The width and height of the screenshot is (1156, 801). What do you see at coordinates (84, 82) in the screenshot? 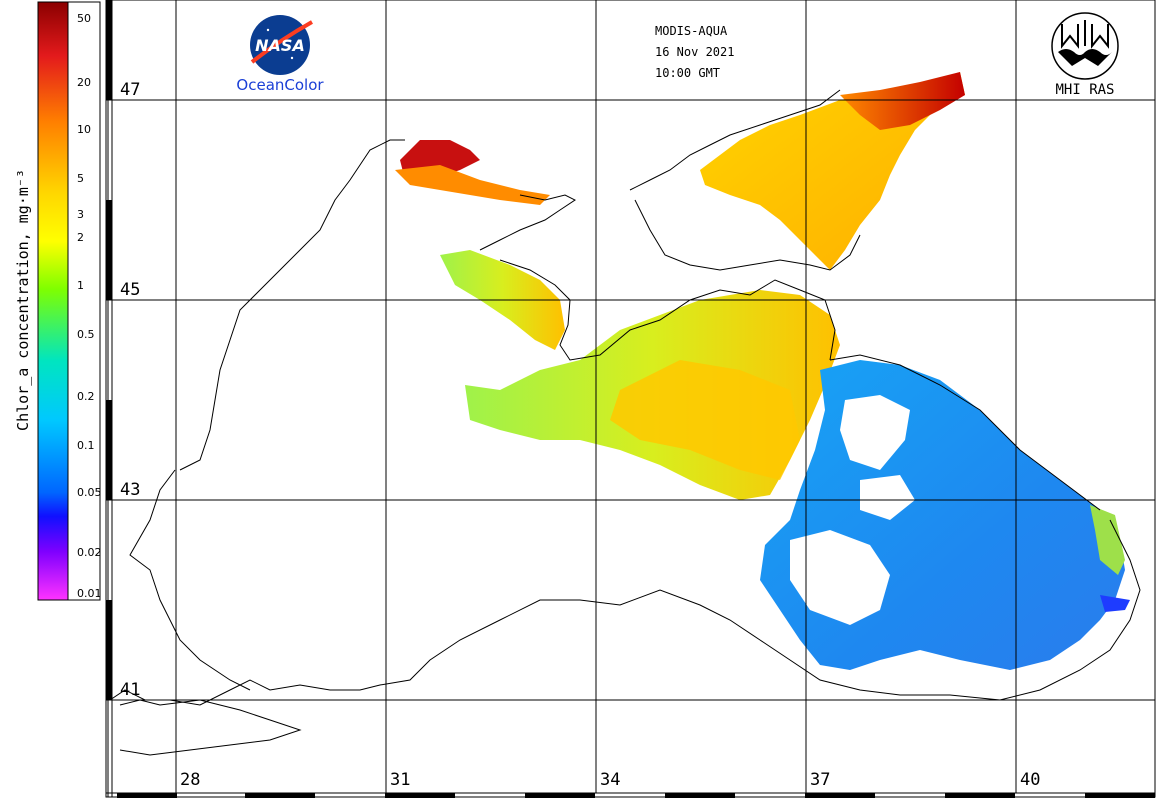
I see `colorbar-tick: 20` at bounding box center [84, 82].